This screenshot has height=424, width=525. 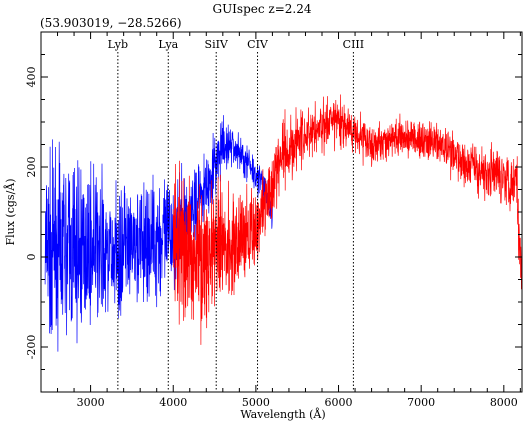 What do you see at coordinates (282, 414) in the screenshot?
I see `x-axis-label: Wavelength (Å)` at bounding box center [282, 414].